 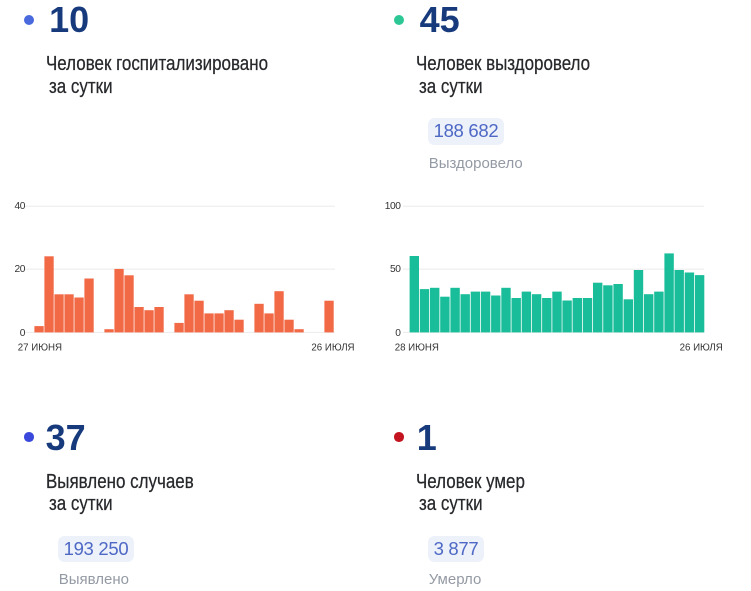 I want to click on svg-text: 100, so click(x=393, y=206).